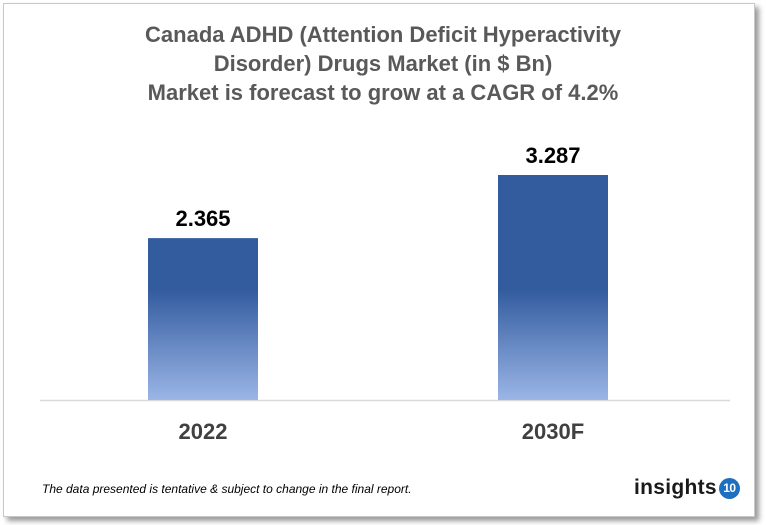 This screenshot has height=525, width=766. I want to click on bar-2022, so click(203, 319).